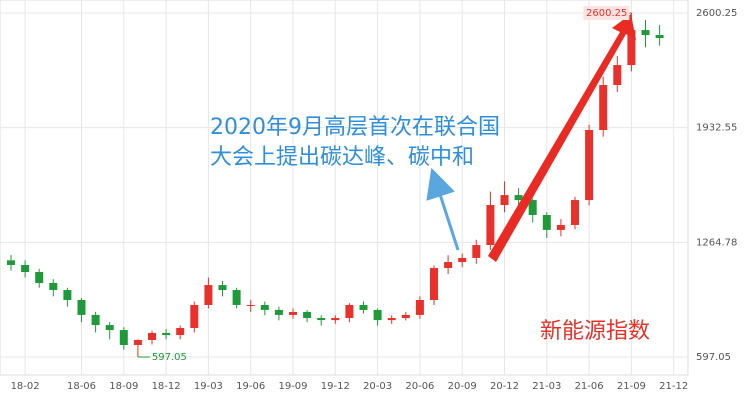 This screenshot has height=402, width=748. I want to click on annotation: 大会上提出碳达峰、碳中和, so click(342, 157).